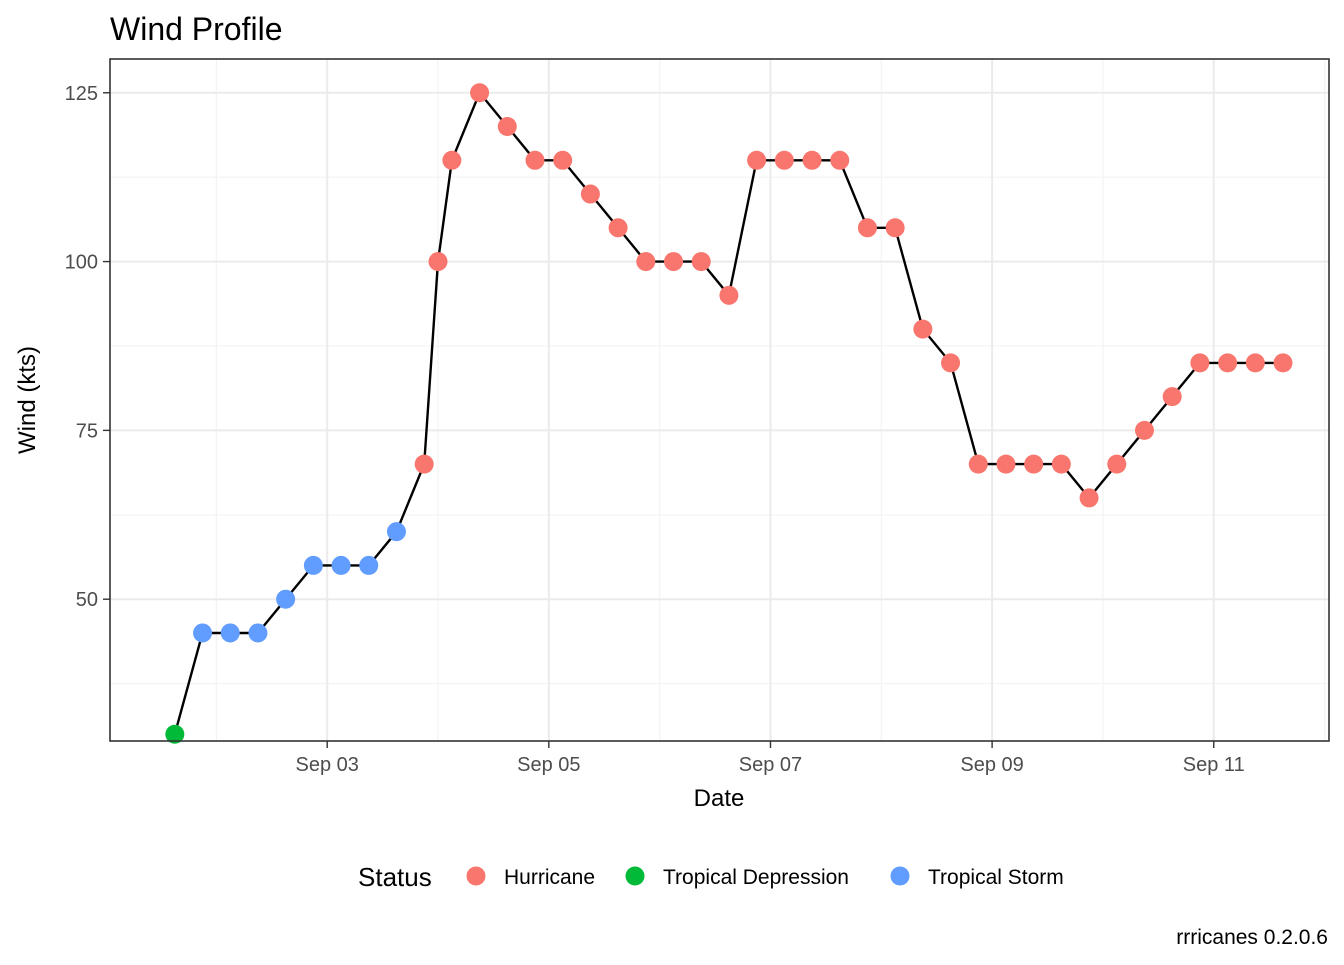 This screenshot has height=965, width=1344. Describe the element at coordinates (87, 347) in the screenshot. I see `y-axis-ticks: 50 75 100 125` at that location.